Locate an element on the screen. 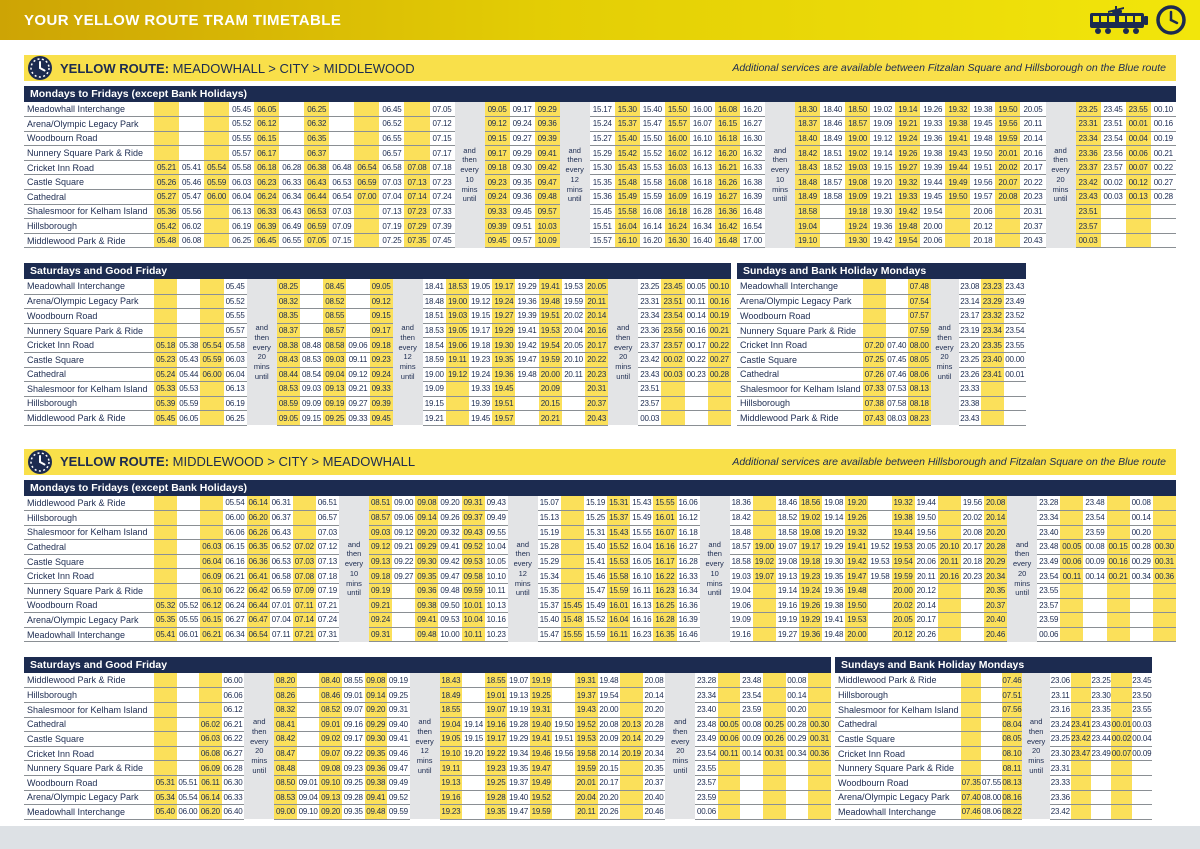 This screenshot has width=1200, height=849. time-cell: 15.07 is located at coordinates (549, 503).